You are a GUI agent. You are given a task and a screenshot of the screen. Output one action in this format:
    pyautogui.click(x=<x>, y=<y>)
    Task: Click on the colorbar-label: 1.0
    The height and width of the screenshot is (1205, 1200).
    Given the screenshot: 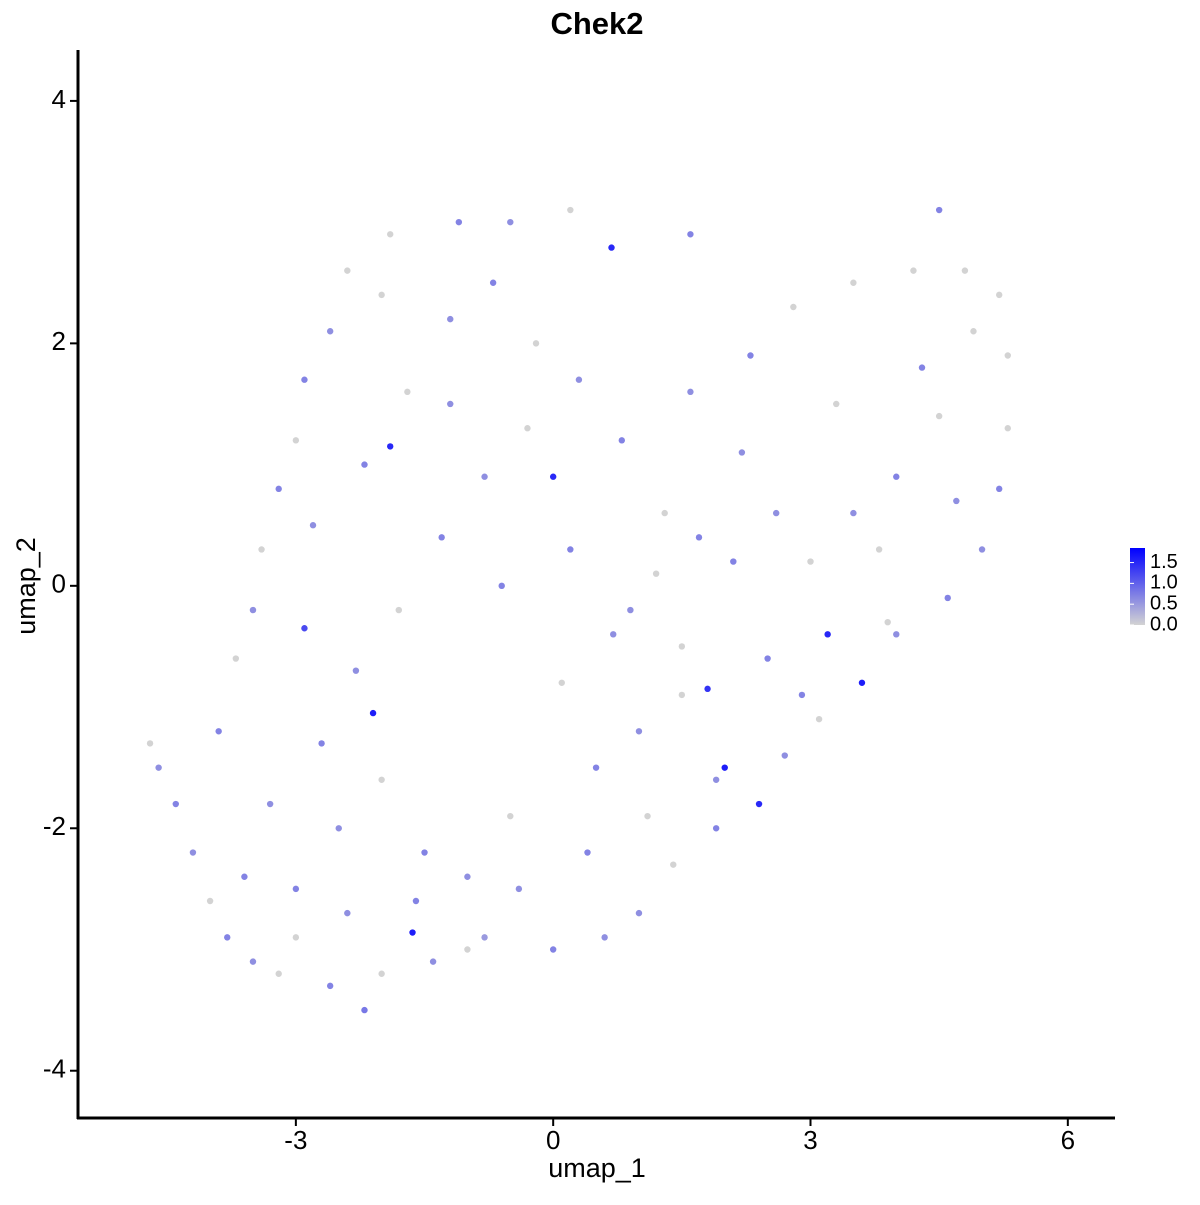 What is the action you would take?
    pyautogui.click(x=1164, y=583)
    